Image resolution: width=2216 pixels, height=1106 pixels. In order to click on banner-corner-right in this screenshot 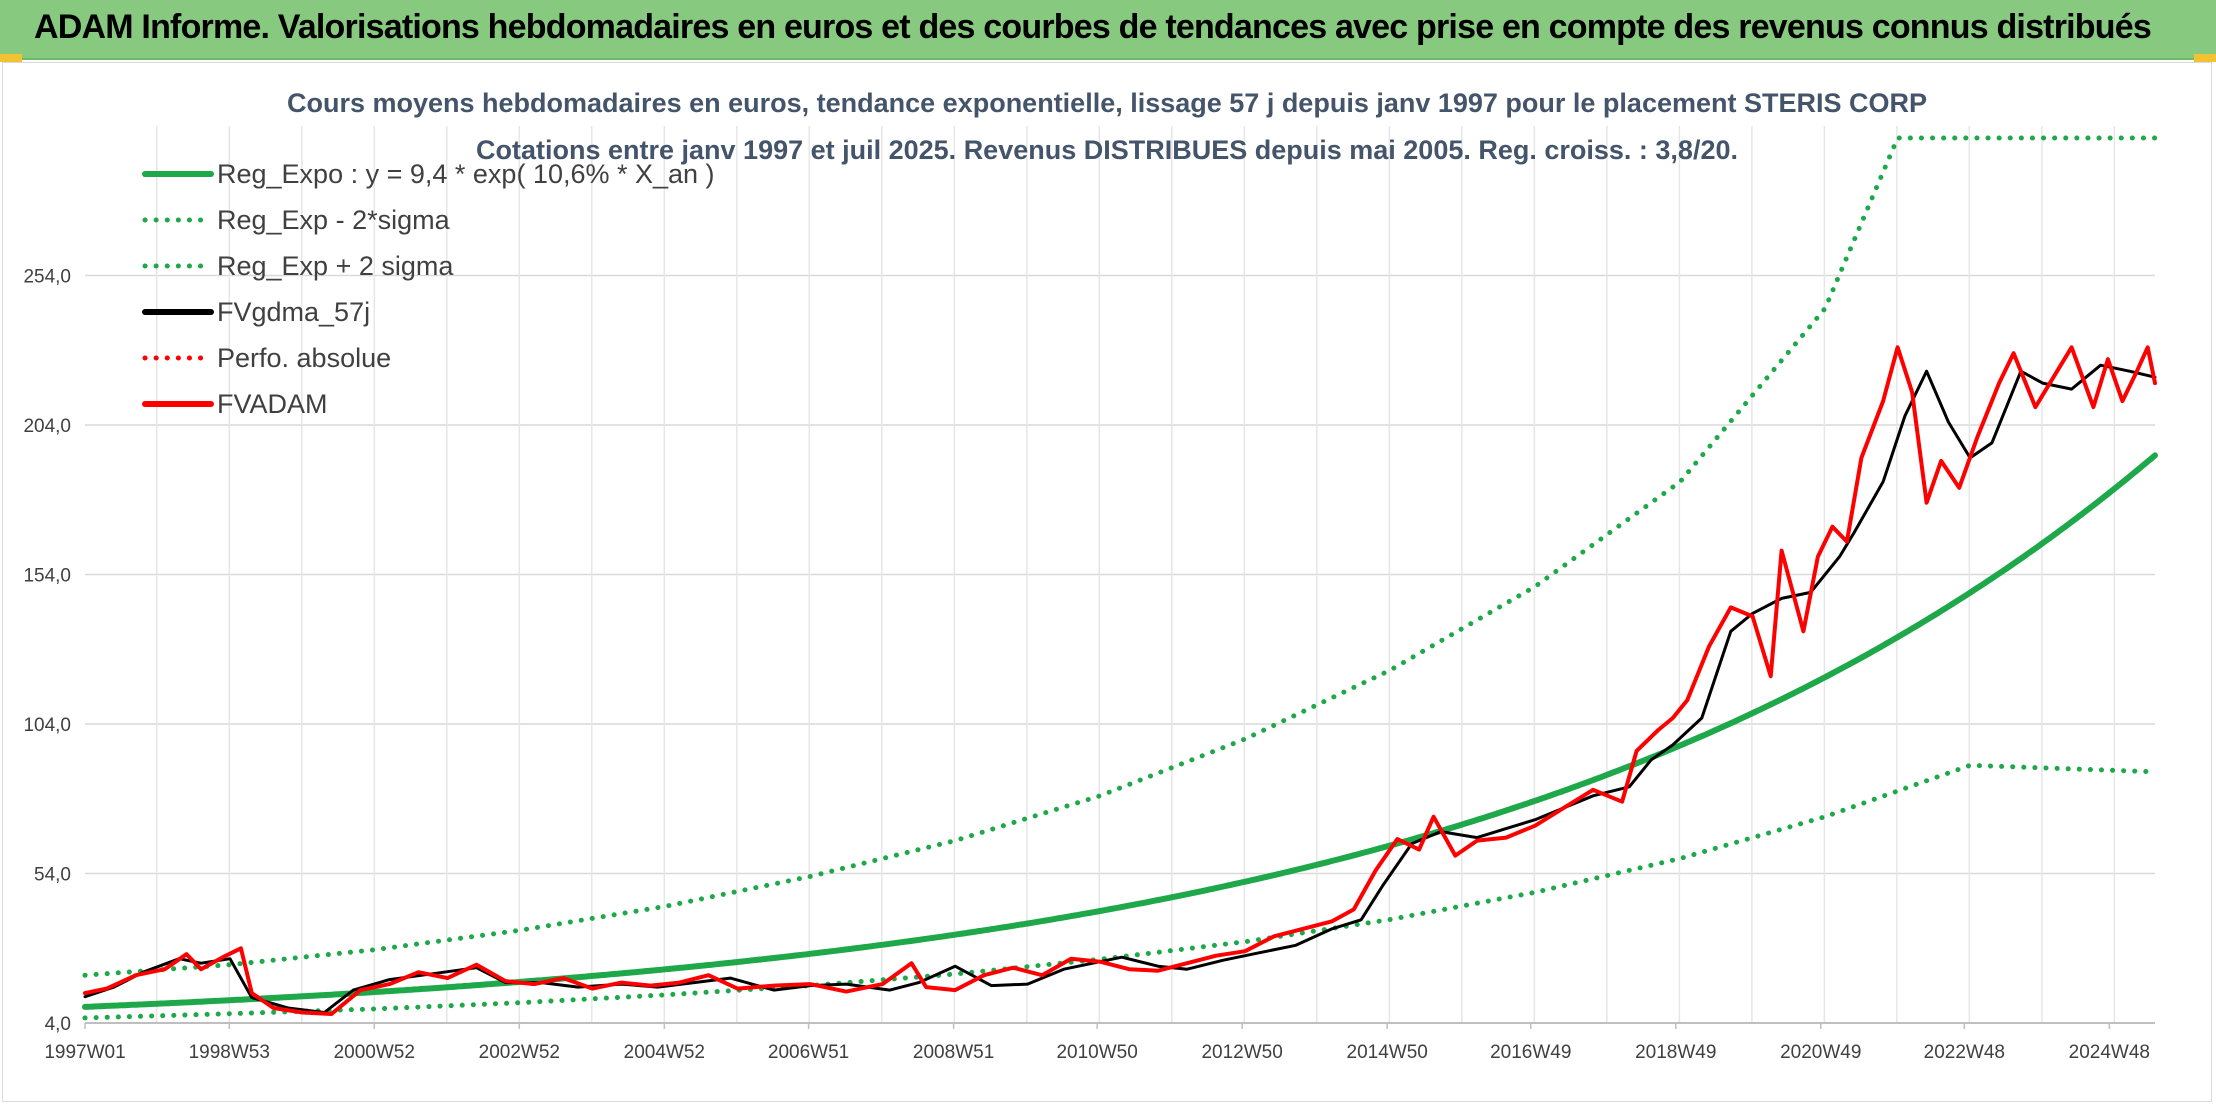, I will do `click(2205, 58)`.